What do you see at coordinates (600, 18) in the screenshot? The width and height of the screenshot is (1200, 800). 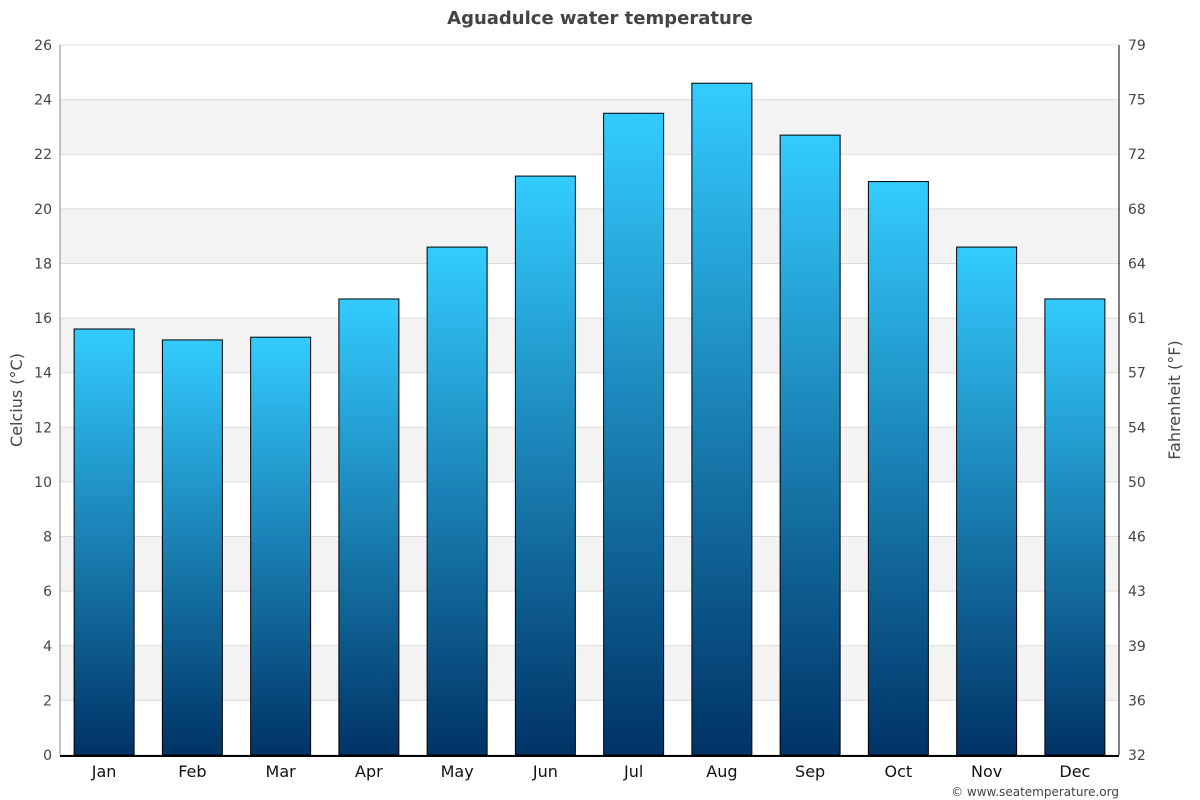 I see `chart-title: Aguadulce water temperature` at bounding box center [600, 18].